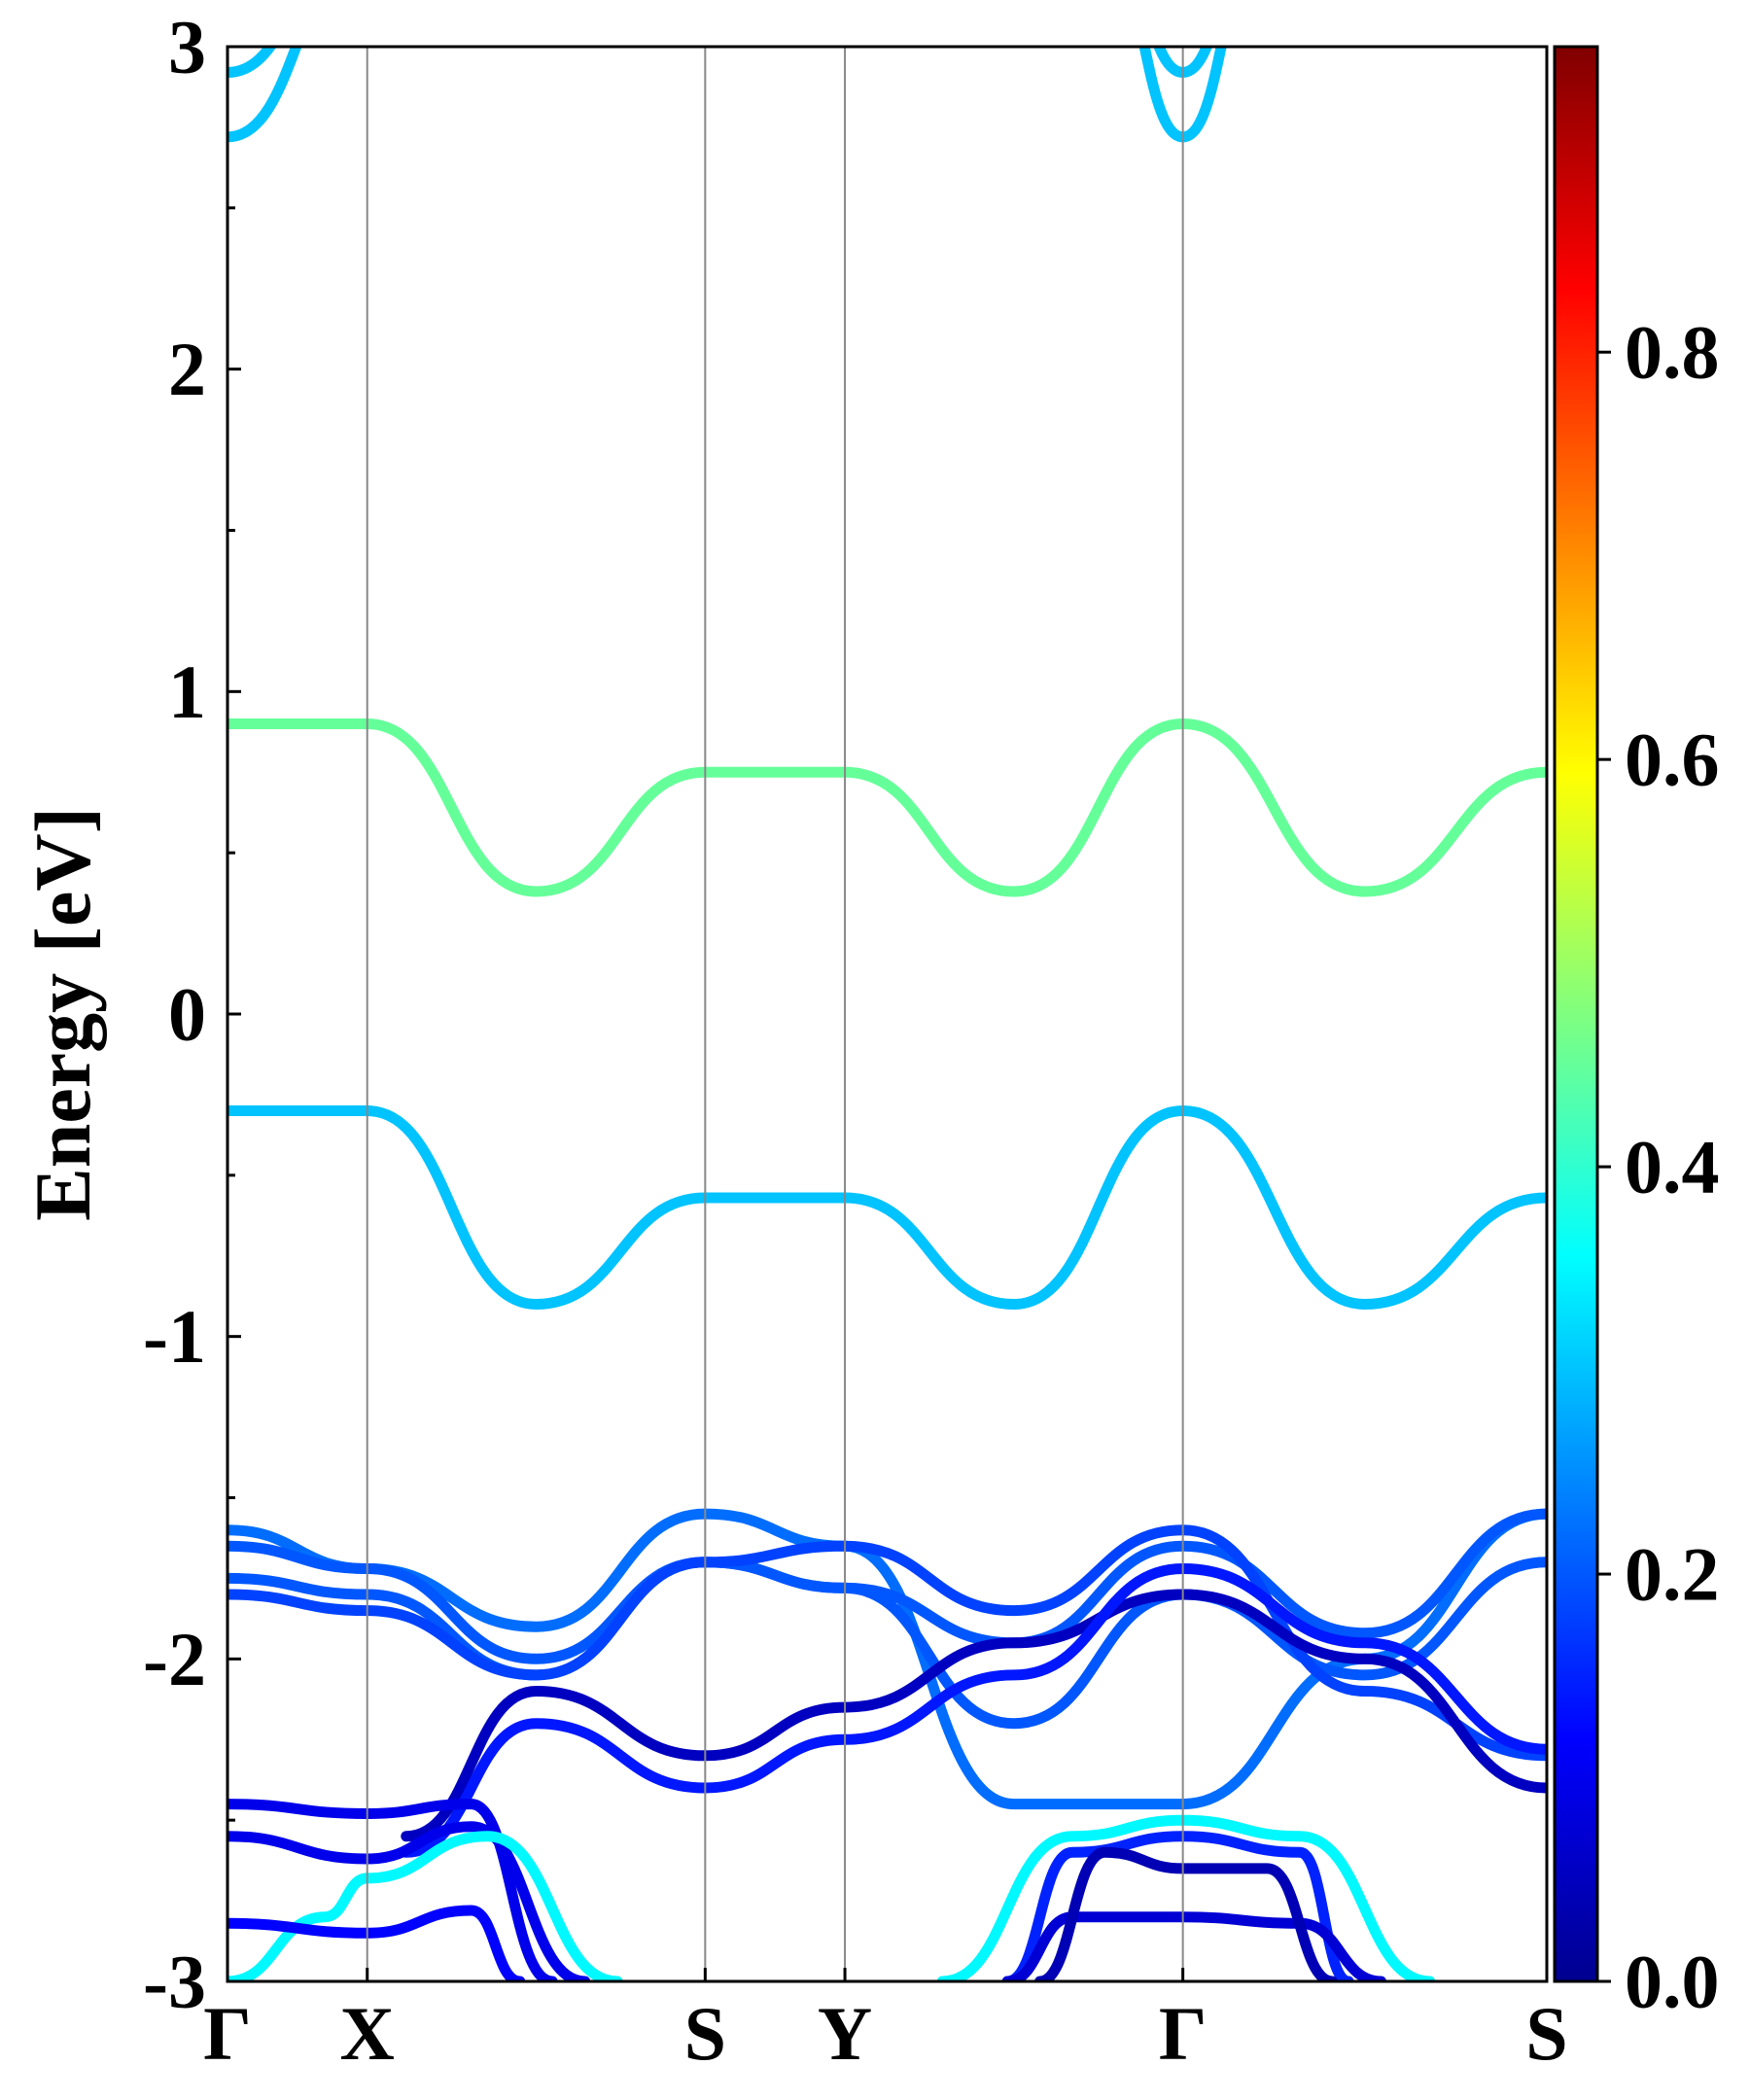  I want to click on band-vb, so click(887, 1207).